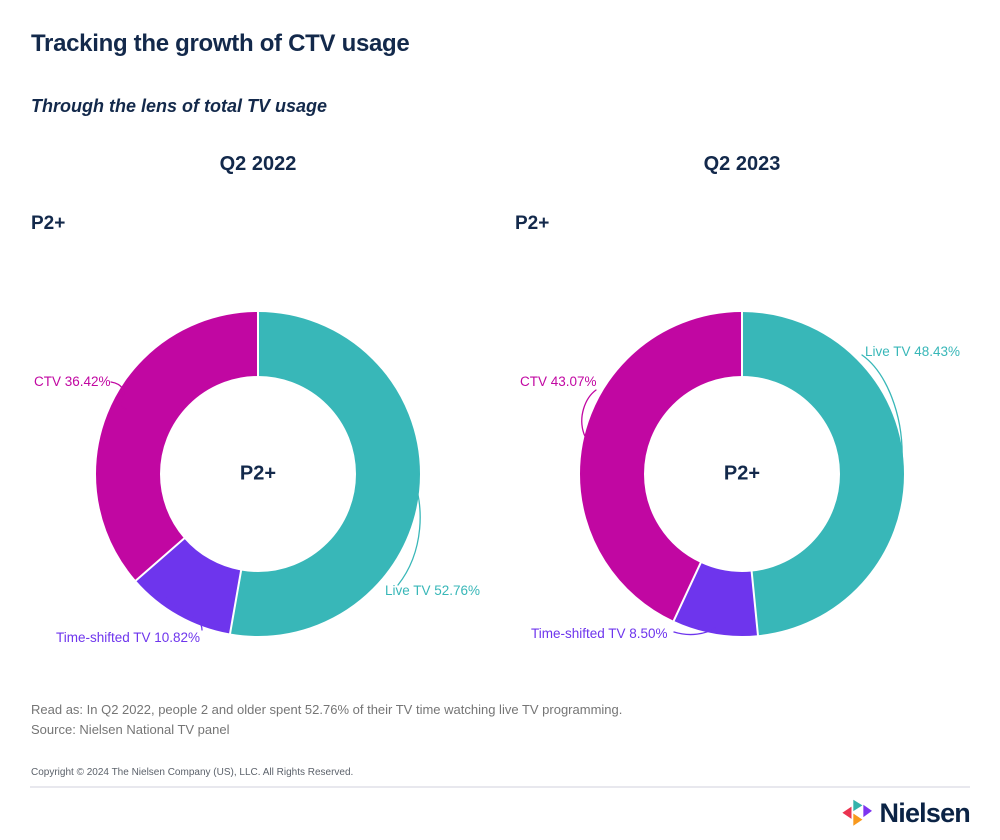  What do you see at coordinates (500, 787) in the screenshot?
I see `footer-divider` at bounding box center [500, 787].